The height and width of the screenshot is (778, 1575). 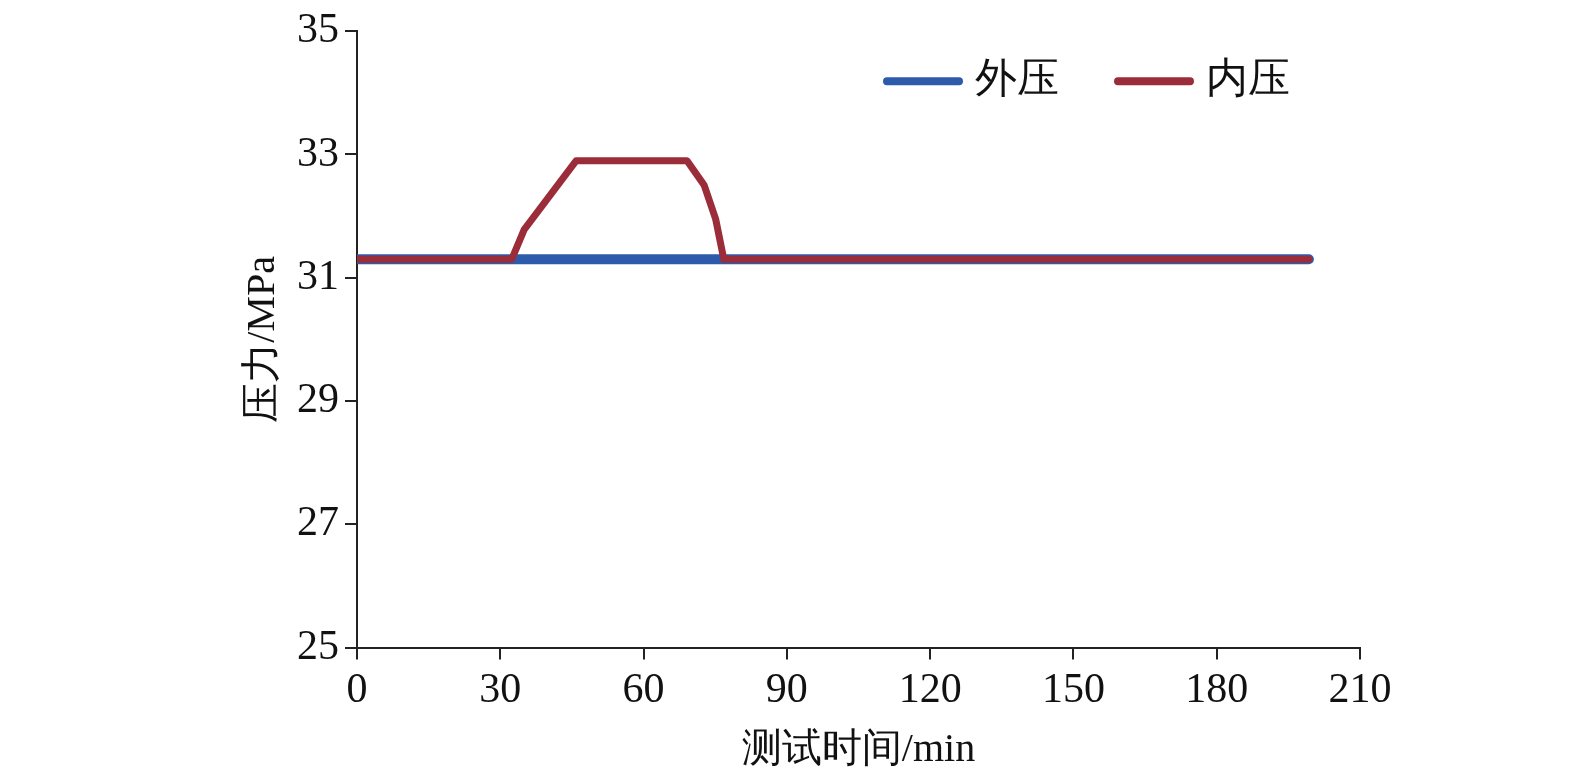 I want to click on x-tick-label: 30, so click(x=500, y=687).